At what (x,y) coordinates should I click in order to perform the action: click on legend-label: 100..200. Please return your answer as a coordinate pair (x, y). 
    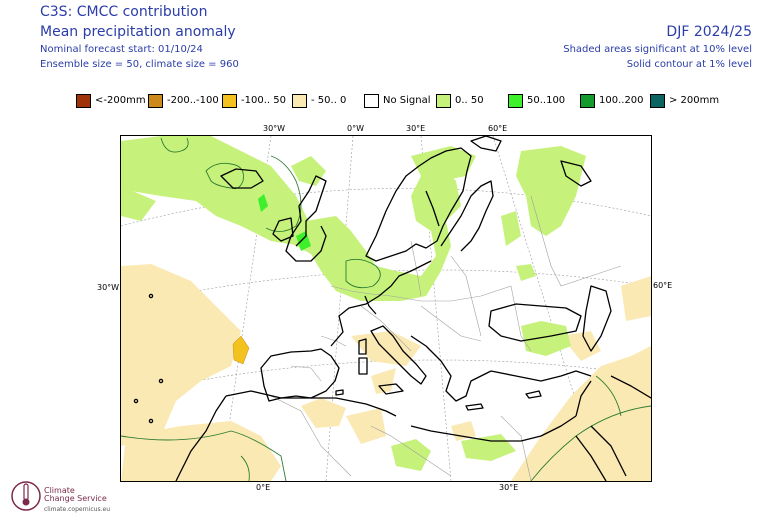
    Looking at the image, I should click on (621, 100).